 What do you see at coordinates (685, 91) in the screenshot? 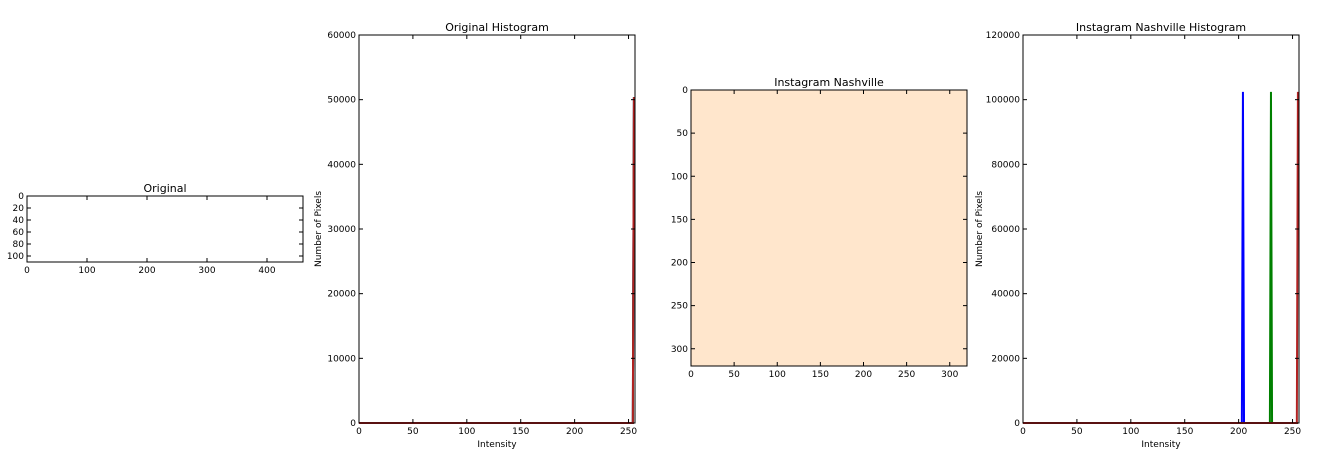
I see `panel-nashville-ytick-label: 0` at bounding box center [685, 91].